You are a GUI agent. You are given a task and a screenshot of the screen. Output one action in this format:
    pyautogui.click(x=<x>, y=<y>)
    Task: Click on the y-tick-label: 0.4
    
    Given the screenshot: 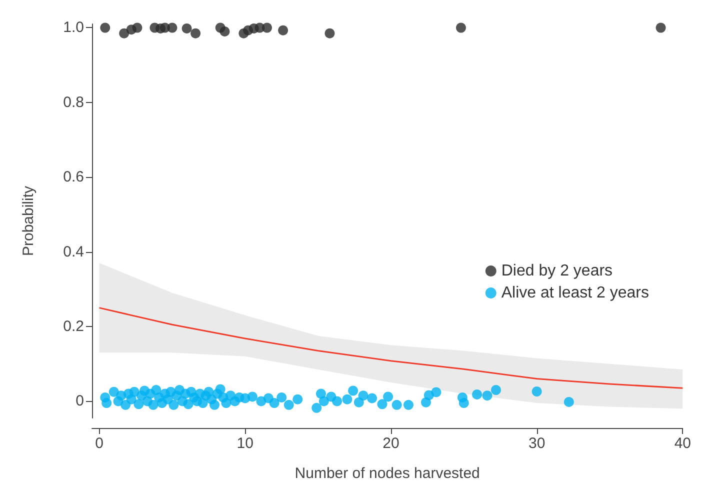 What is the action you would take?
    pyautogui.click(x=73, y=251)
    